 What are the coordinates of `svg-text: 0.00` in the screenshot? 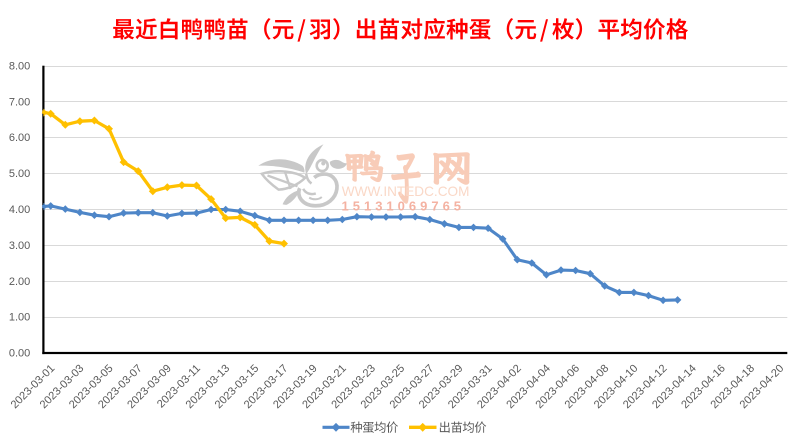 It's located at (19, 354).